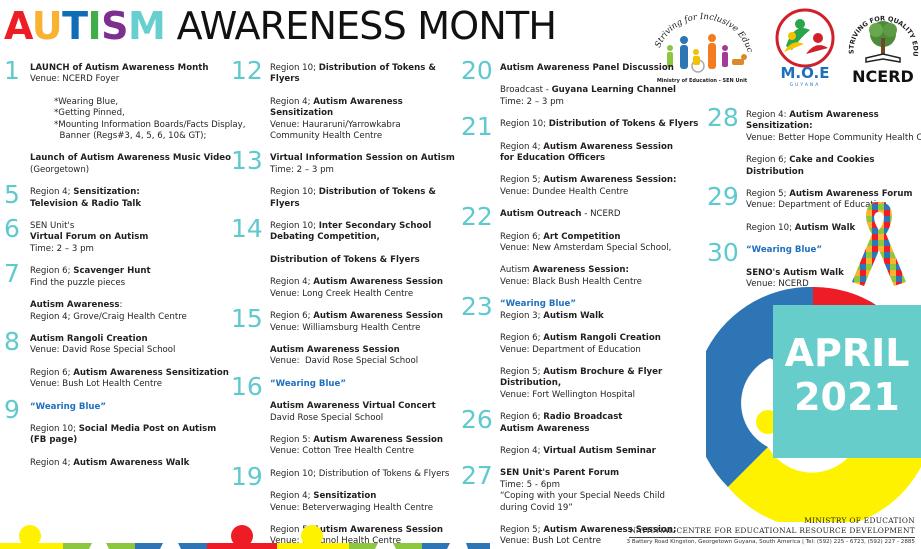 The height and width of the screenshot is (549, 921). I want to click on event-title: Autism Brochure & Flyer Distribution,, so click(581, 377).